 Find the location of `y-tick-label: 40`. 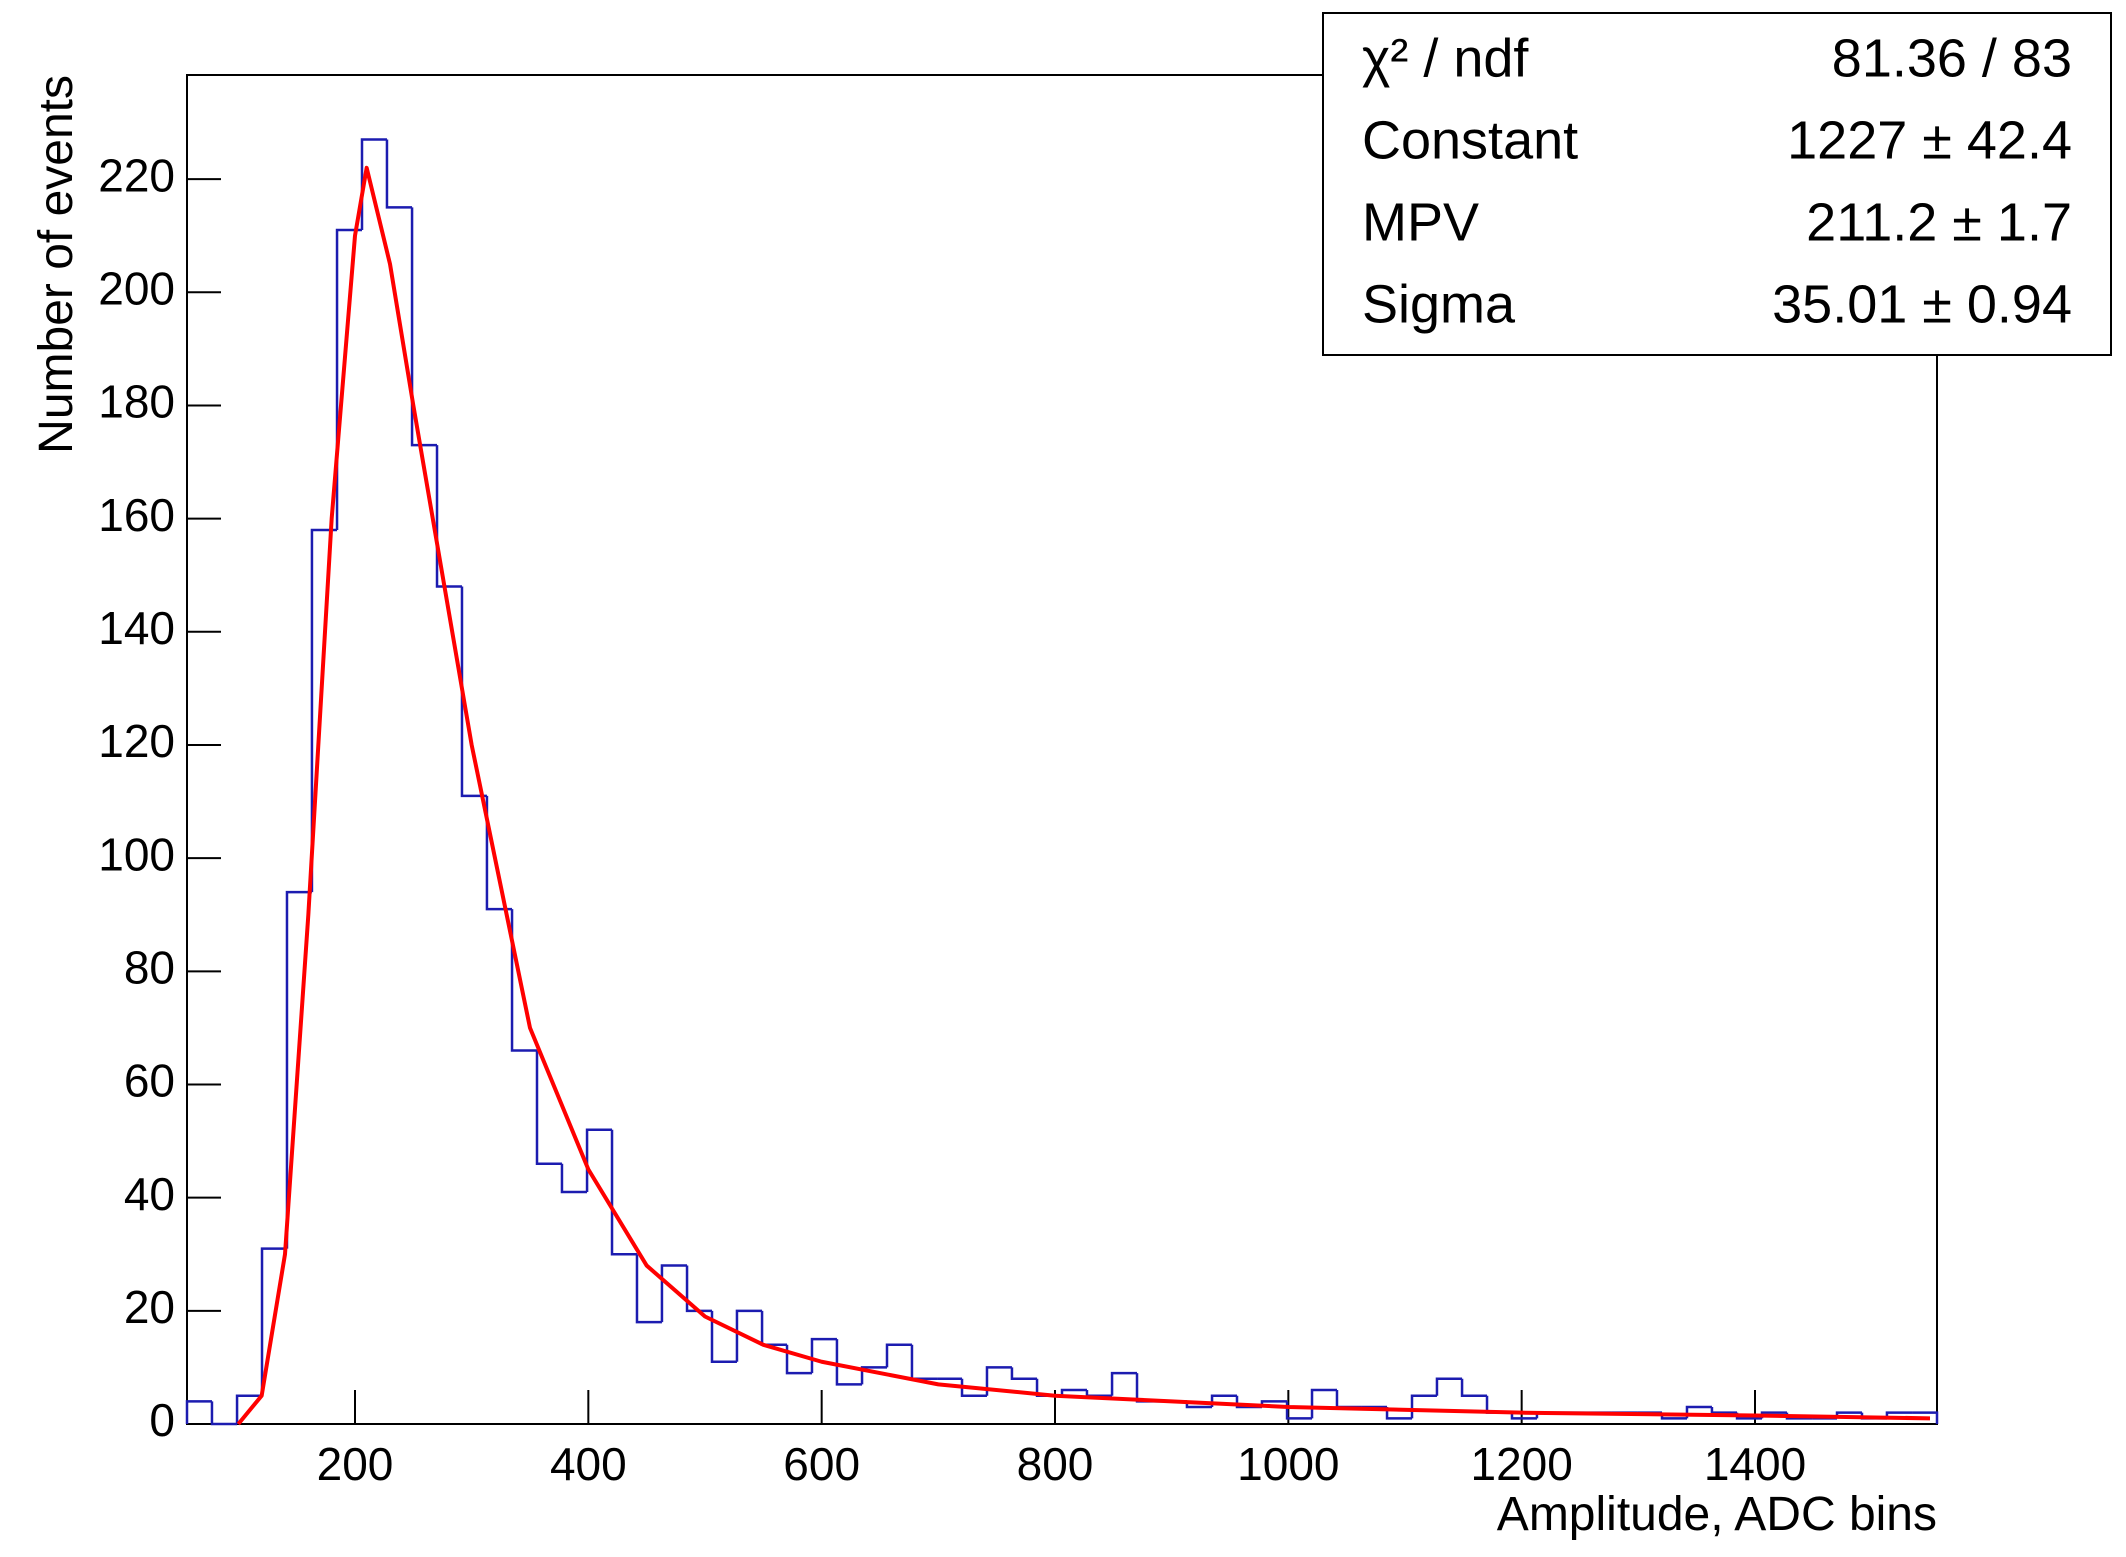

y-tick-label: 40 is located at coordinates (149, 1194).